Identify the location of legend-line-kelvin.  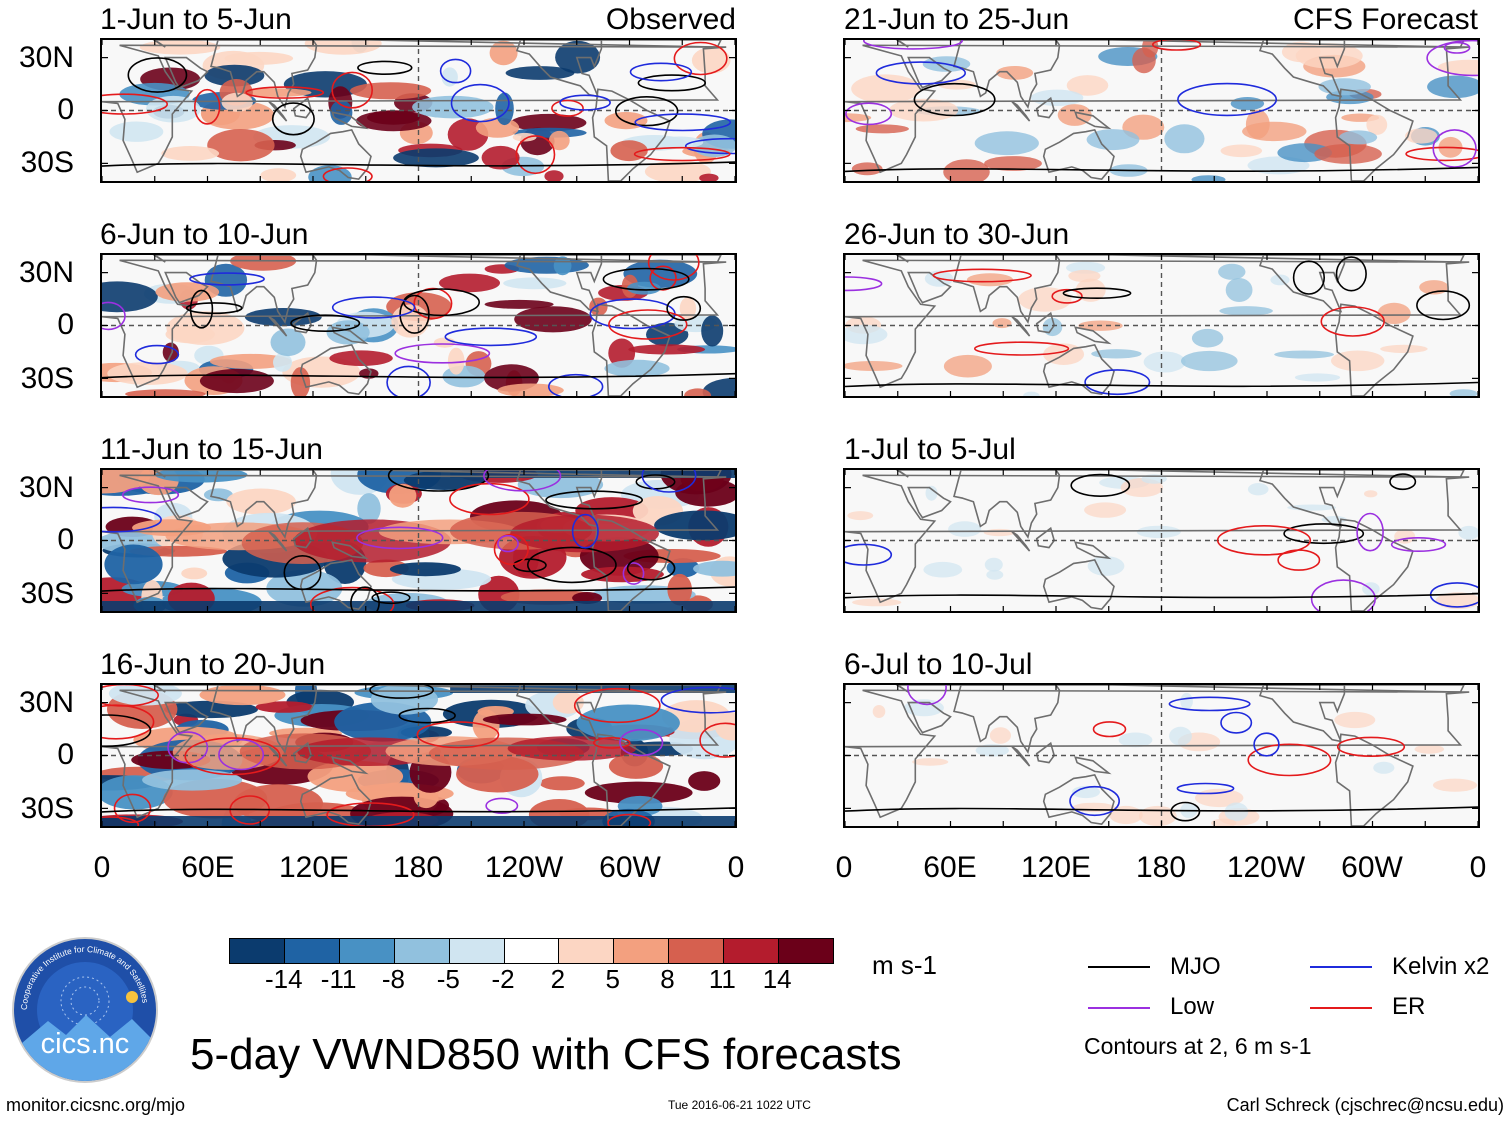
(1341, 967).